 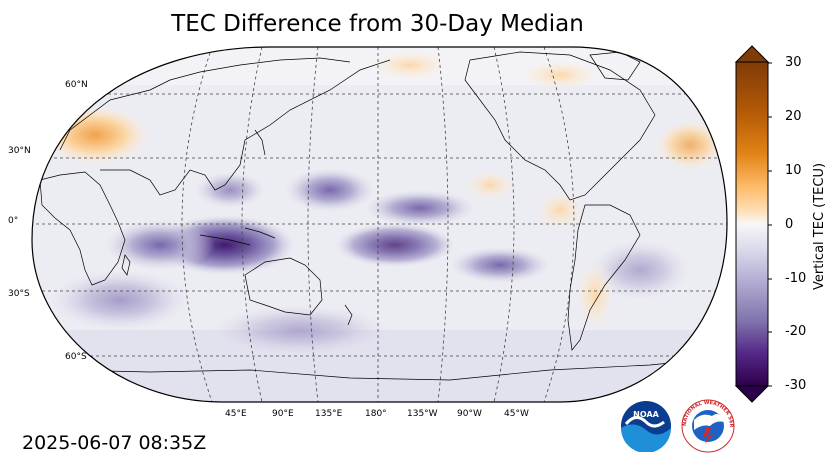 What do you see at coordinates (646, 428) in the screenshot?
I see `noaa-logo: NOAA` at bounding box center [646, 428].